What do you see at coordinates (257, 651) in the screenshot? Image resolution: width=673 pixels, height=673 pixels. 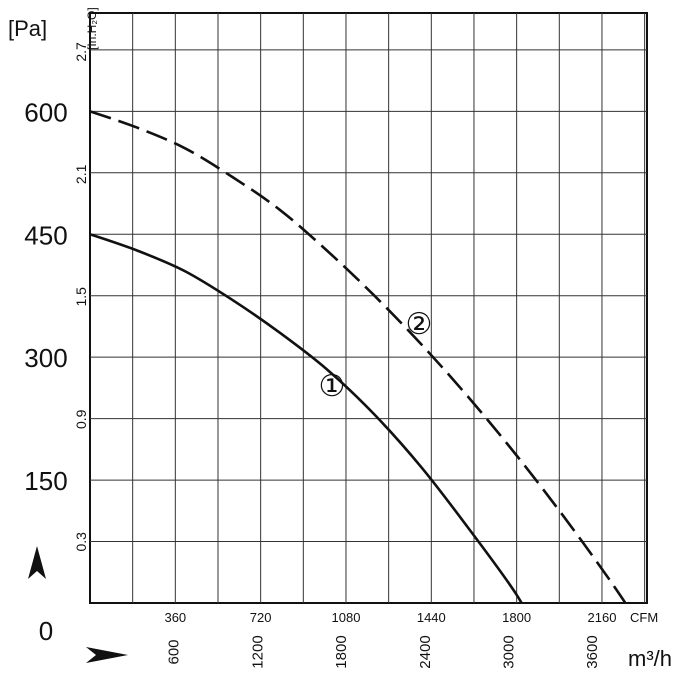 I see `x-axis-m3h-tick-label: 1200` at bounding box center [257, 651].